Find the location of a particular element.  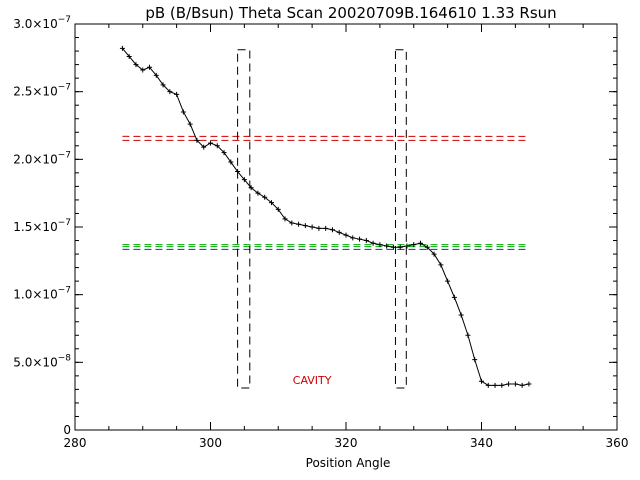

x-tick-label: 360 is located at coordinates (617, 443).